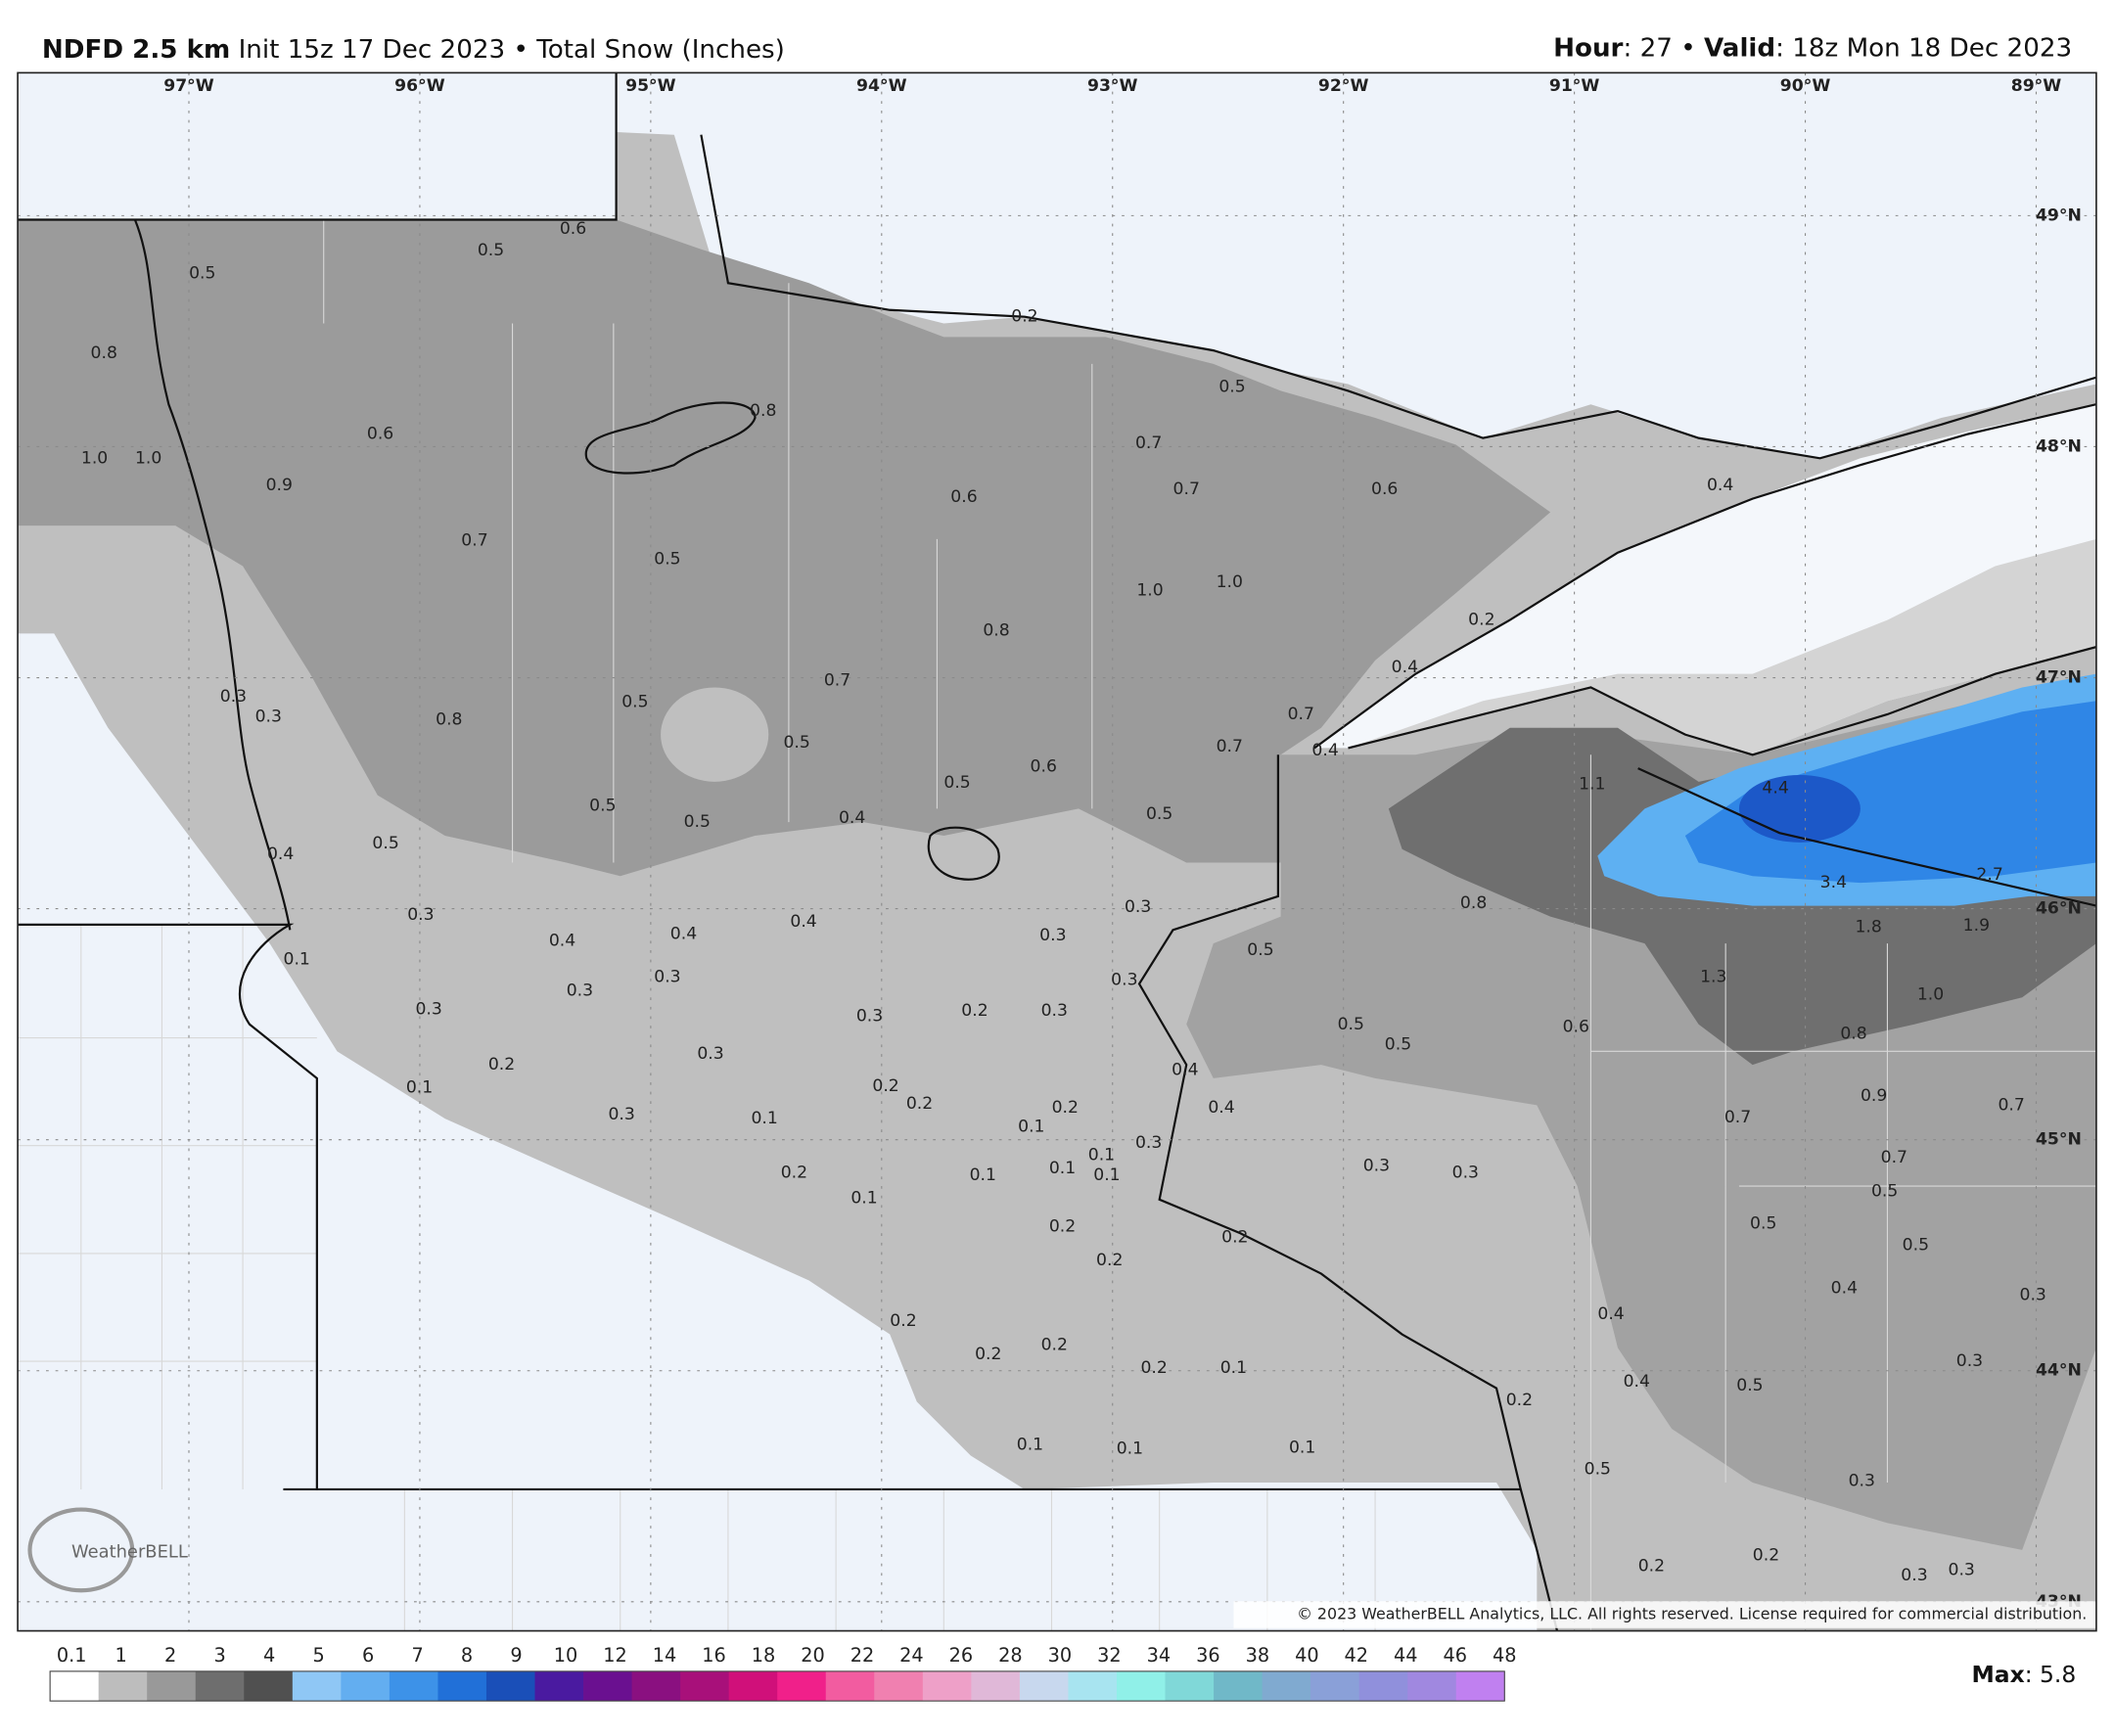 Image resolution: width=2114 pixels, height=1736 pixels. I want to click on colorbar-label: 8, so click(467, 1656).